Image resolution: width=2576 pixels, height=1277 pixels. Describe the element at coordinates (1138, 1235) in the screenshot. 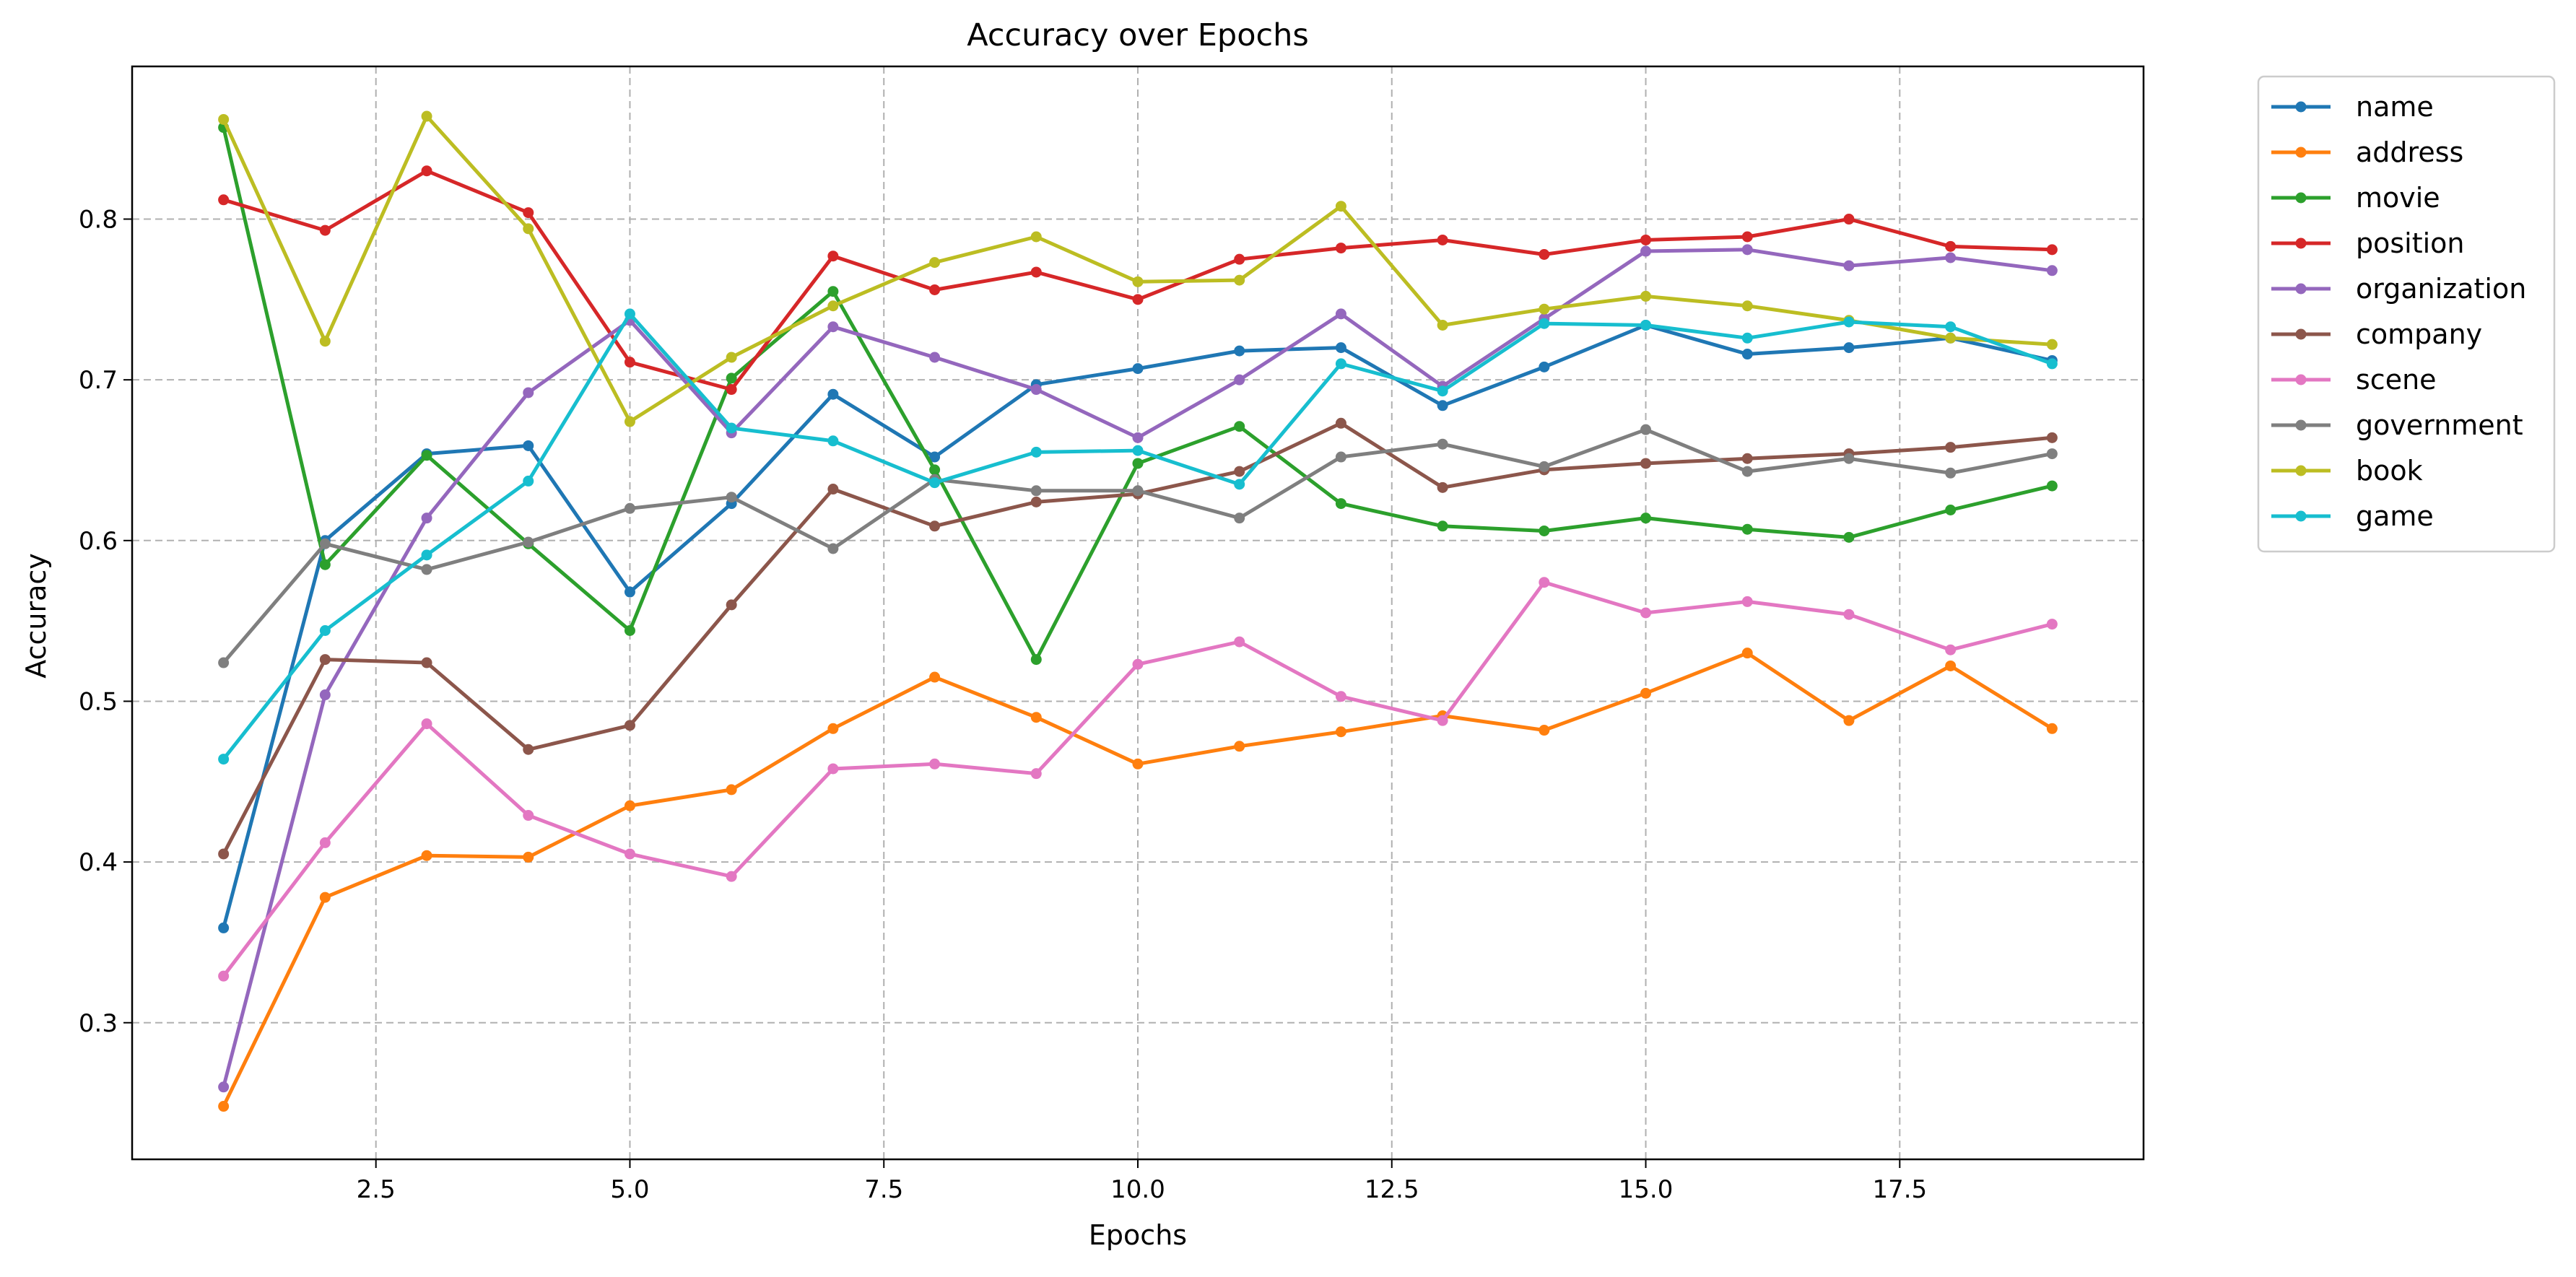

I see `x-axis-label: Epochs` at that location.